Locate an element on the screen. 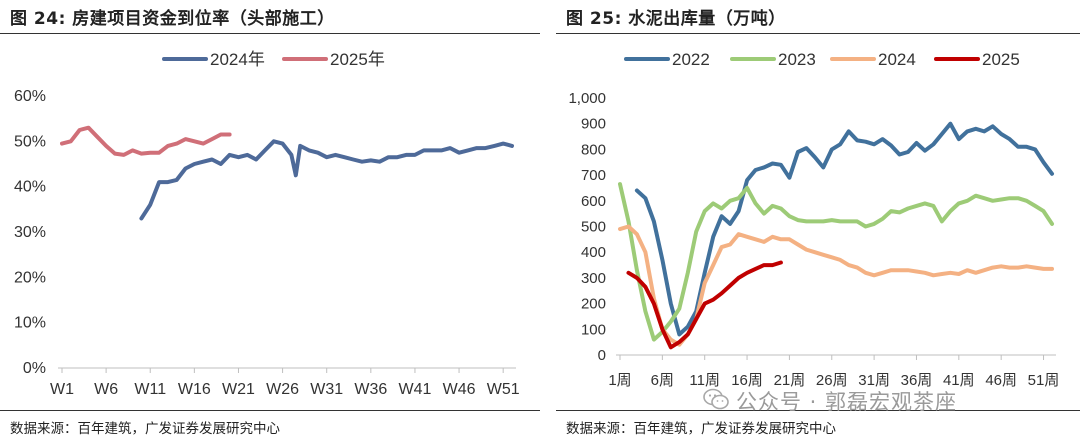  watermark: 公众号 · 郭磊宏观茶座 is located at coordinates (847, 402).